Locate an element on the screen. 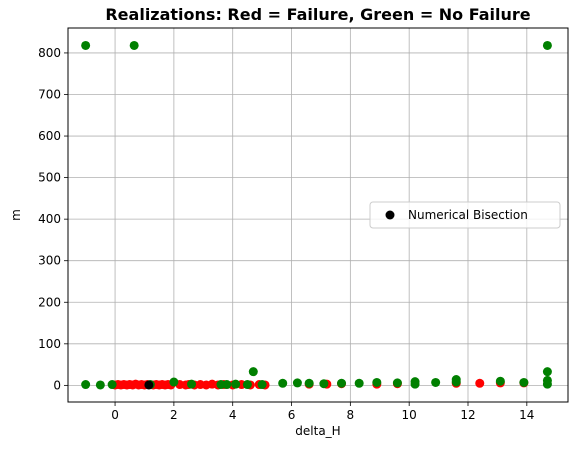 Image resolution: width=582 pixels, height=456 pixels. x-tick-label: 2 is located at coordinates (174, 415).